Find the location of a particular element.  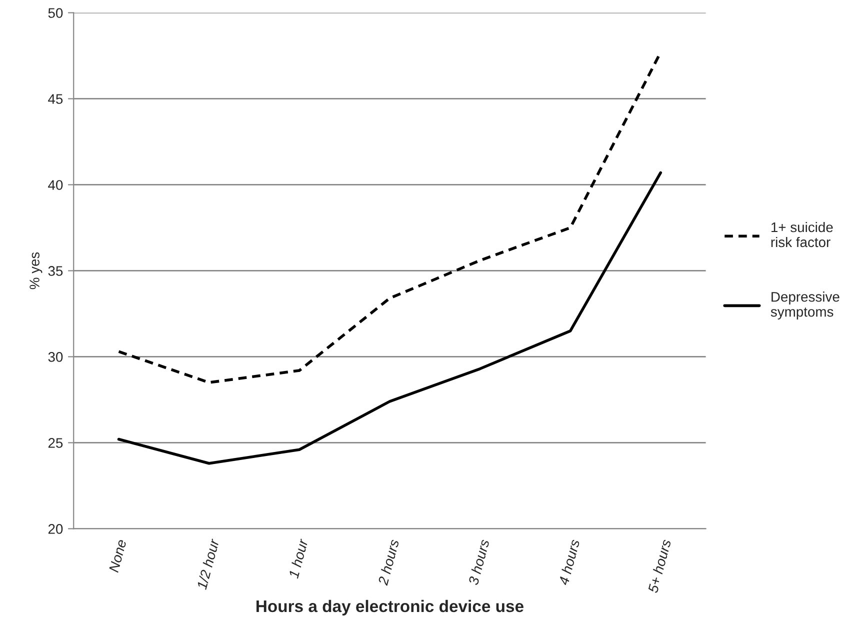

y-tick-label: 35 is located at coordinates (55, 271).